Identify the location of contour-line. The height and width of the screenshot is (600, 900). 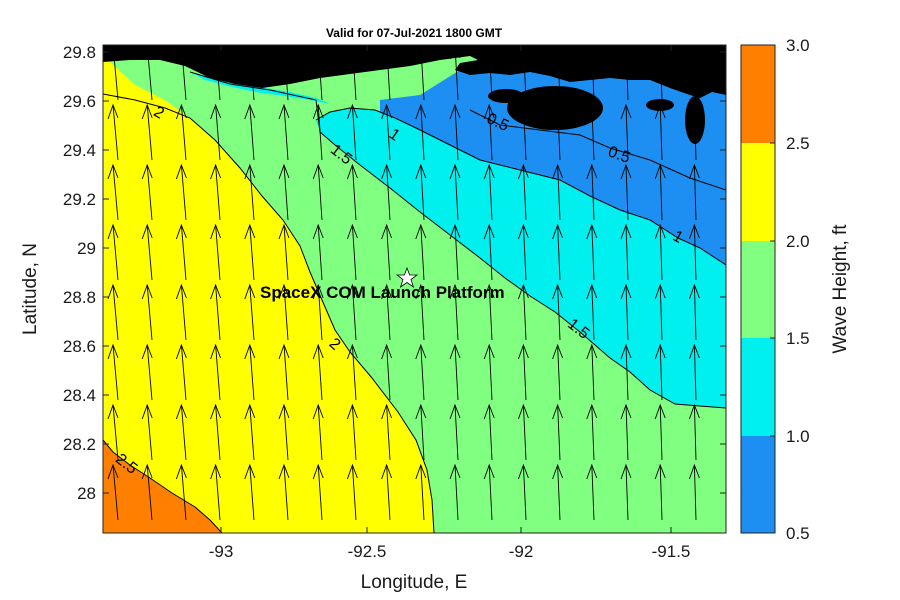
(520, 186).